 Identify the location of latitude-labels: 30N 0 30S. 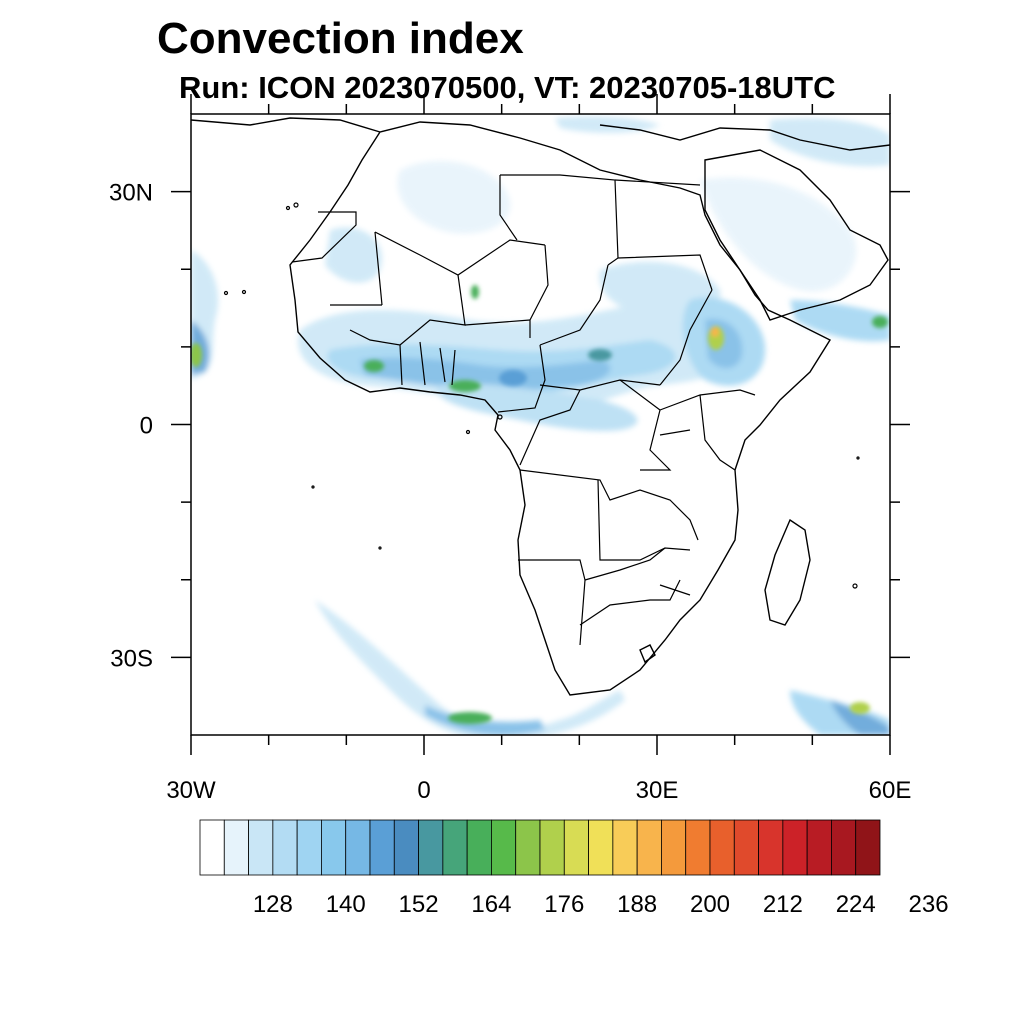
(131, 426).